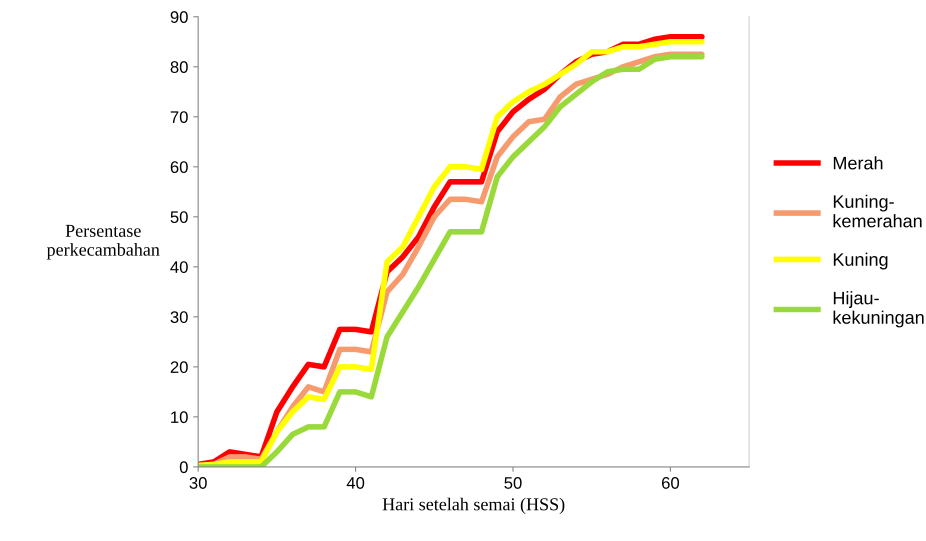 The width and height of the screenshot is (926, 541). What do you see at coordinates (179, 417) in the screenshot?
I see `y-tick-label: 10` at bounding box center [179, 417].